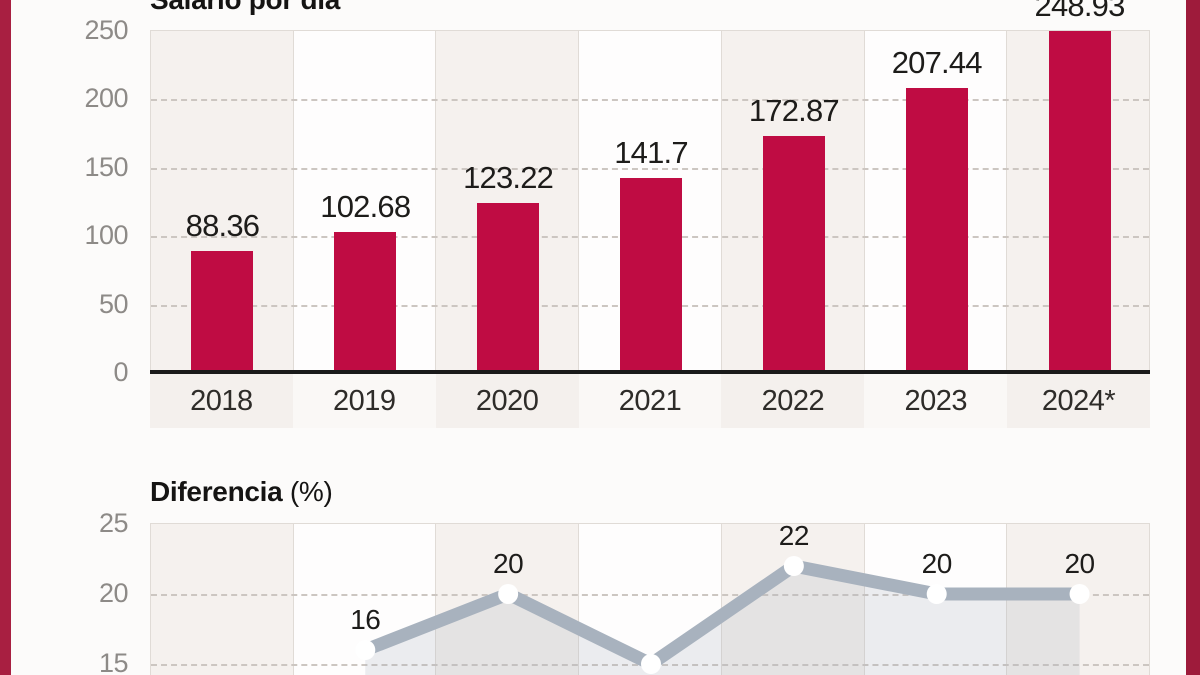 The width and height of the screenshot is (1200, 675). I want to click on bar-chart-xtick-2021: 2021, so click(650, 401).